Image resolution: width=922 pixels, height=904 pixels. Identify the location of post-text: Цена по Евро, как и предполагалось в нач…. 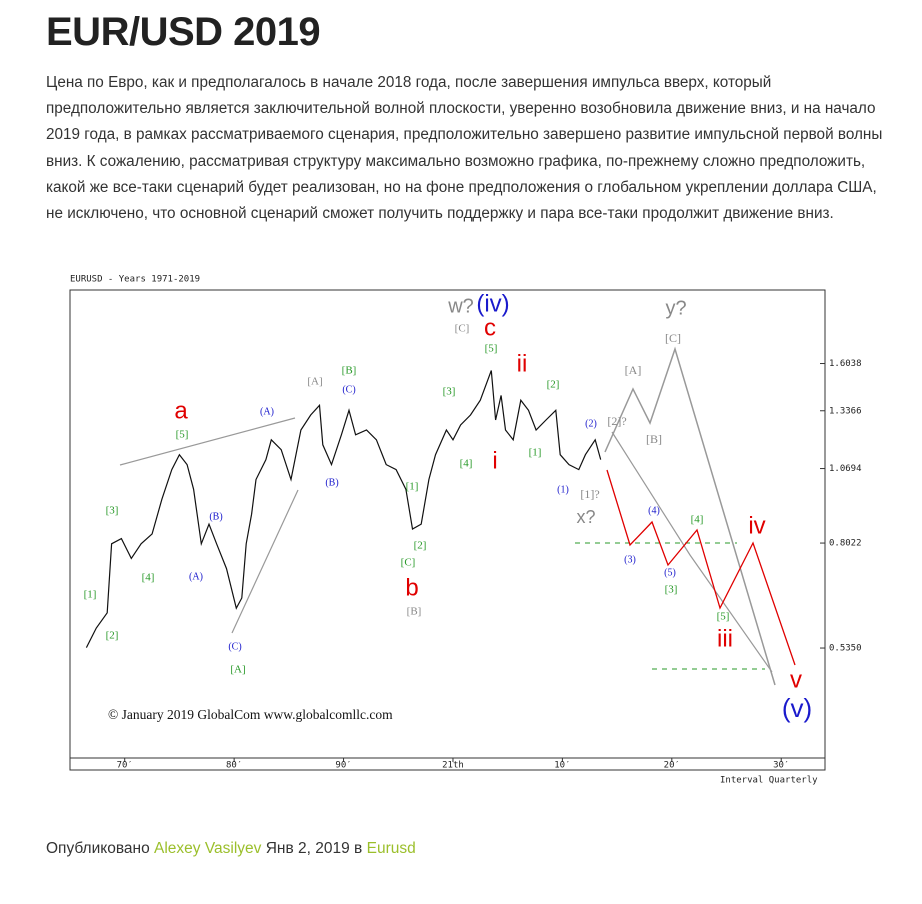
(464, 148).